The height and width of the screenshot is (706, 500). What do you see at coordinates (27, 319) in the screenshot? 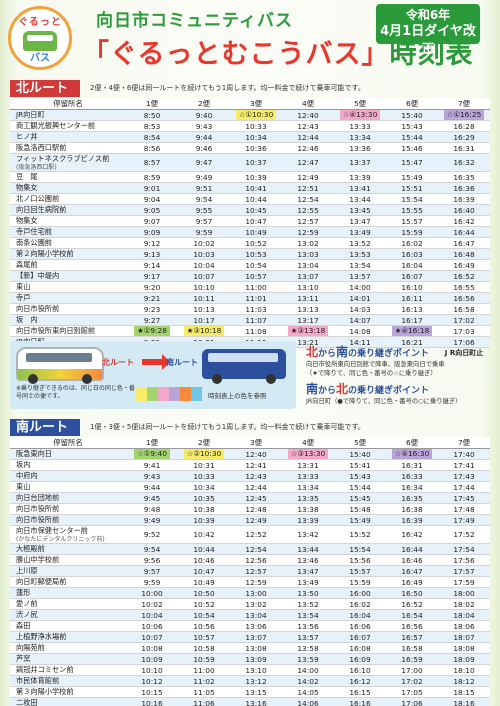
I see `stop-name-text: 坂 内` at bounding box center [27, 319].